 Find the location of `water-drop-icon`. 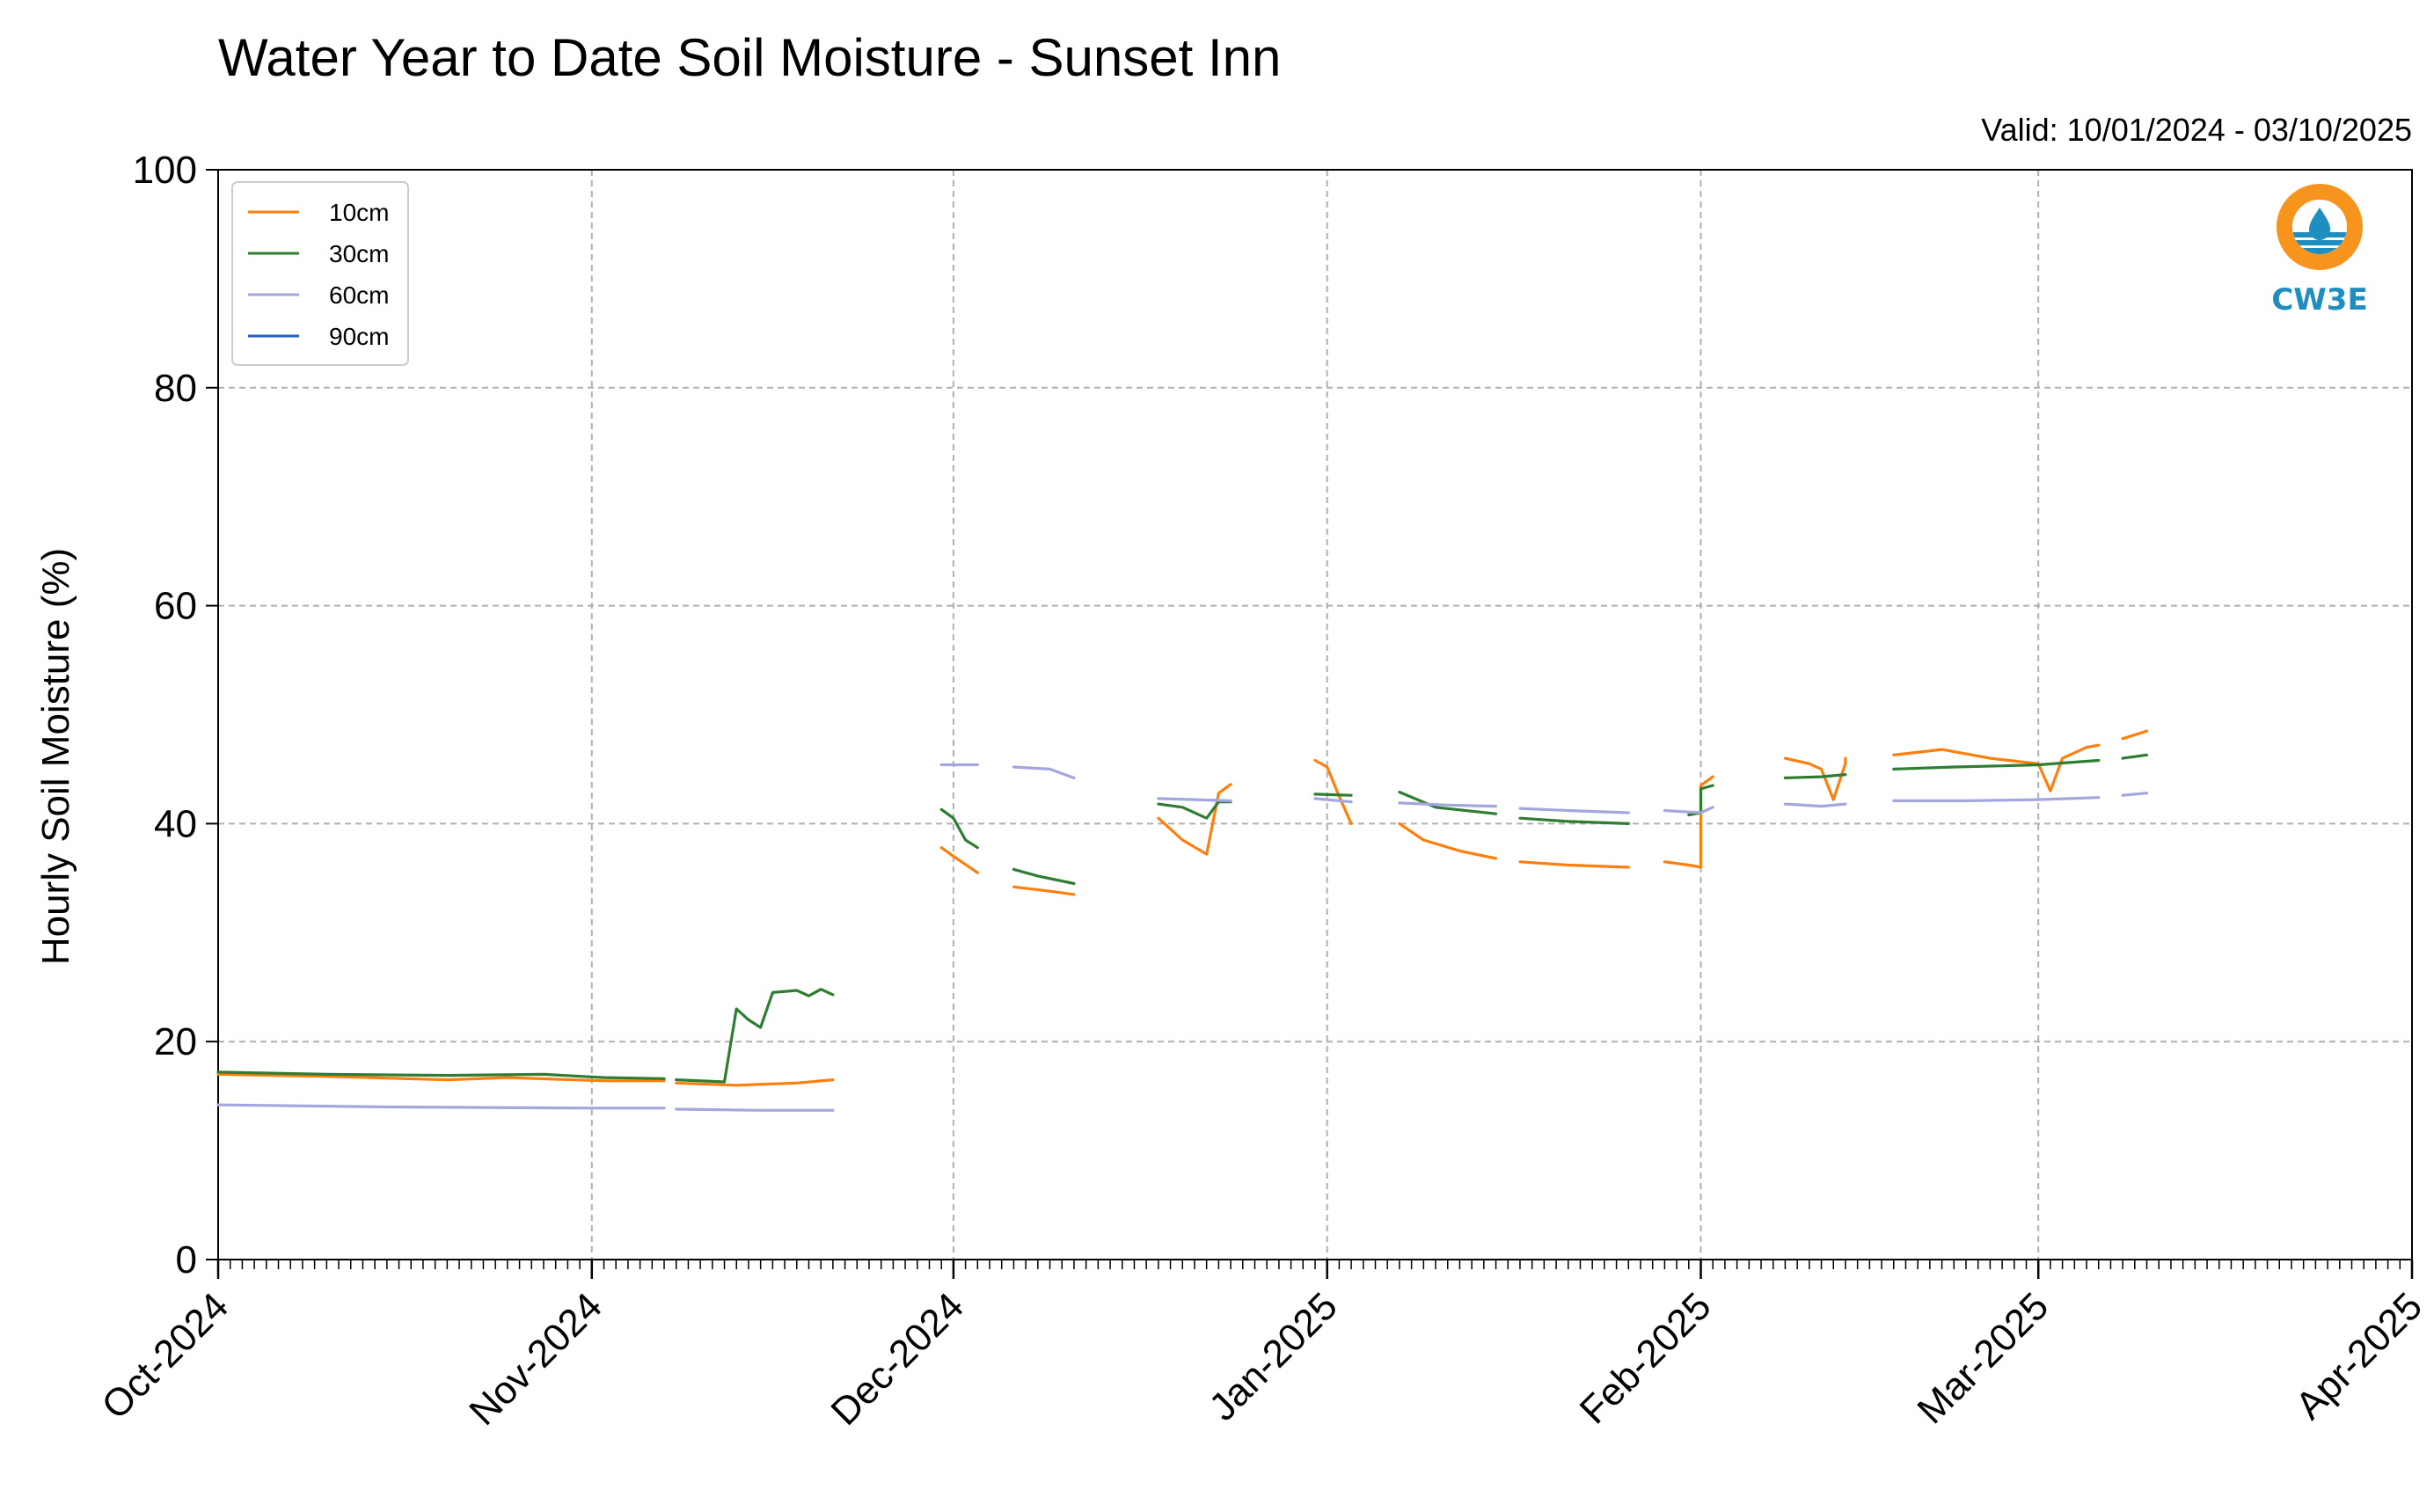

water-drop-icon is located at coordinates (2319, 224).